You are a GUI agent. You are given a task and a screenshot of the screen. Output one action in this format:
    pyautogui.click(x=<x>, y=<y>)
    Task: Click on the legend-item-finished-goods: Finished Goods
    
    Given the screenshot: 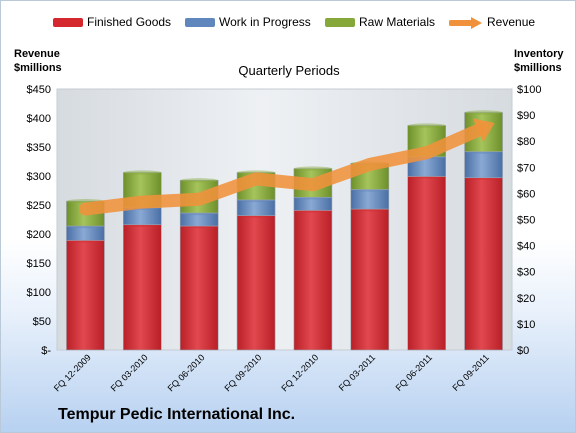 What is the action you would take?
    pyautogui.click(x=112, y=22)
    